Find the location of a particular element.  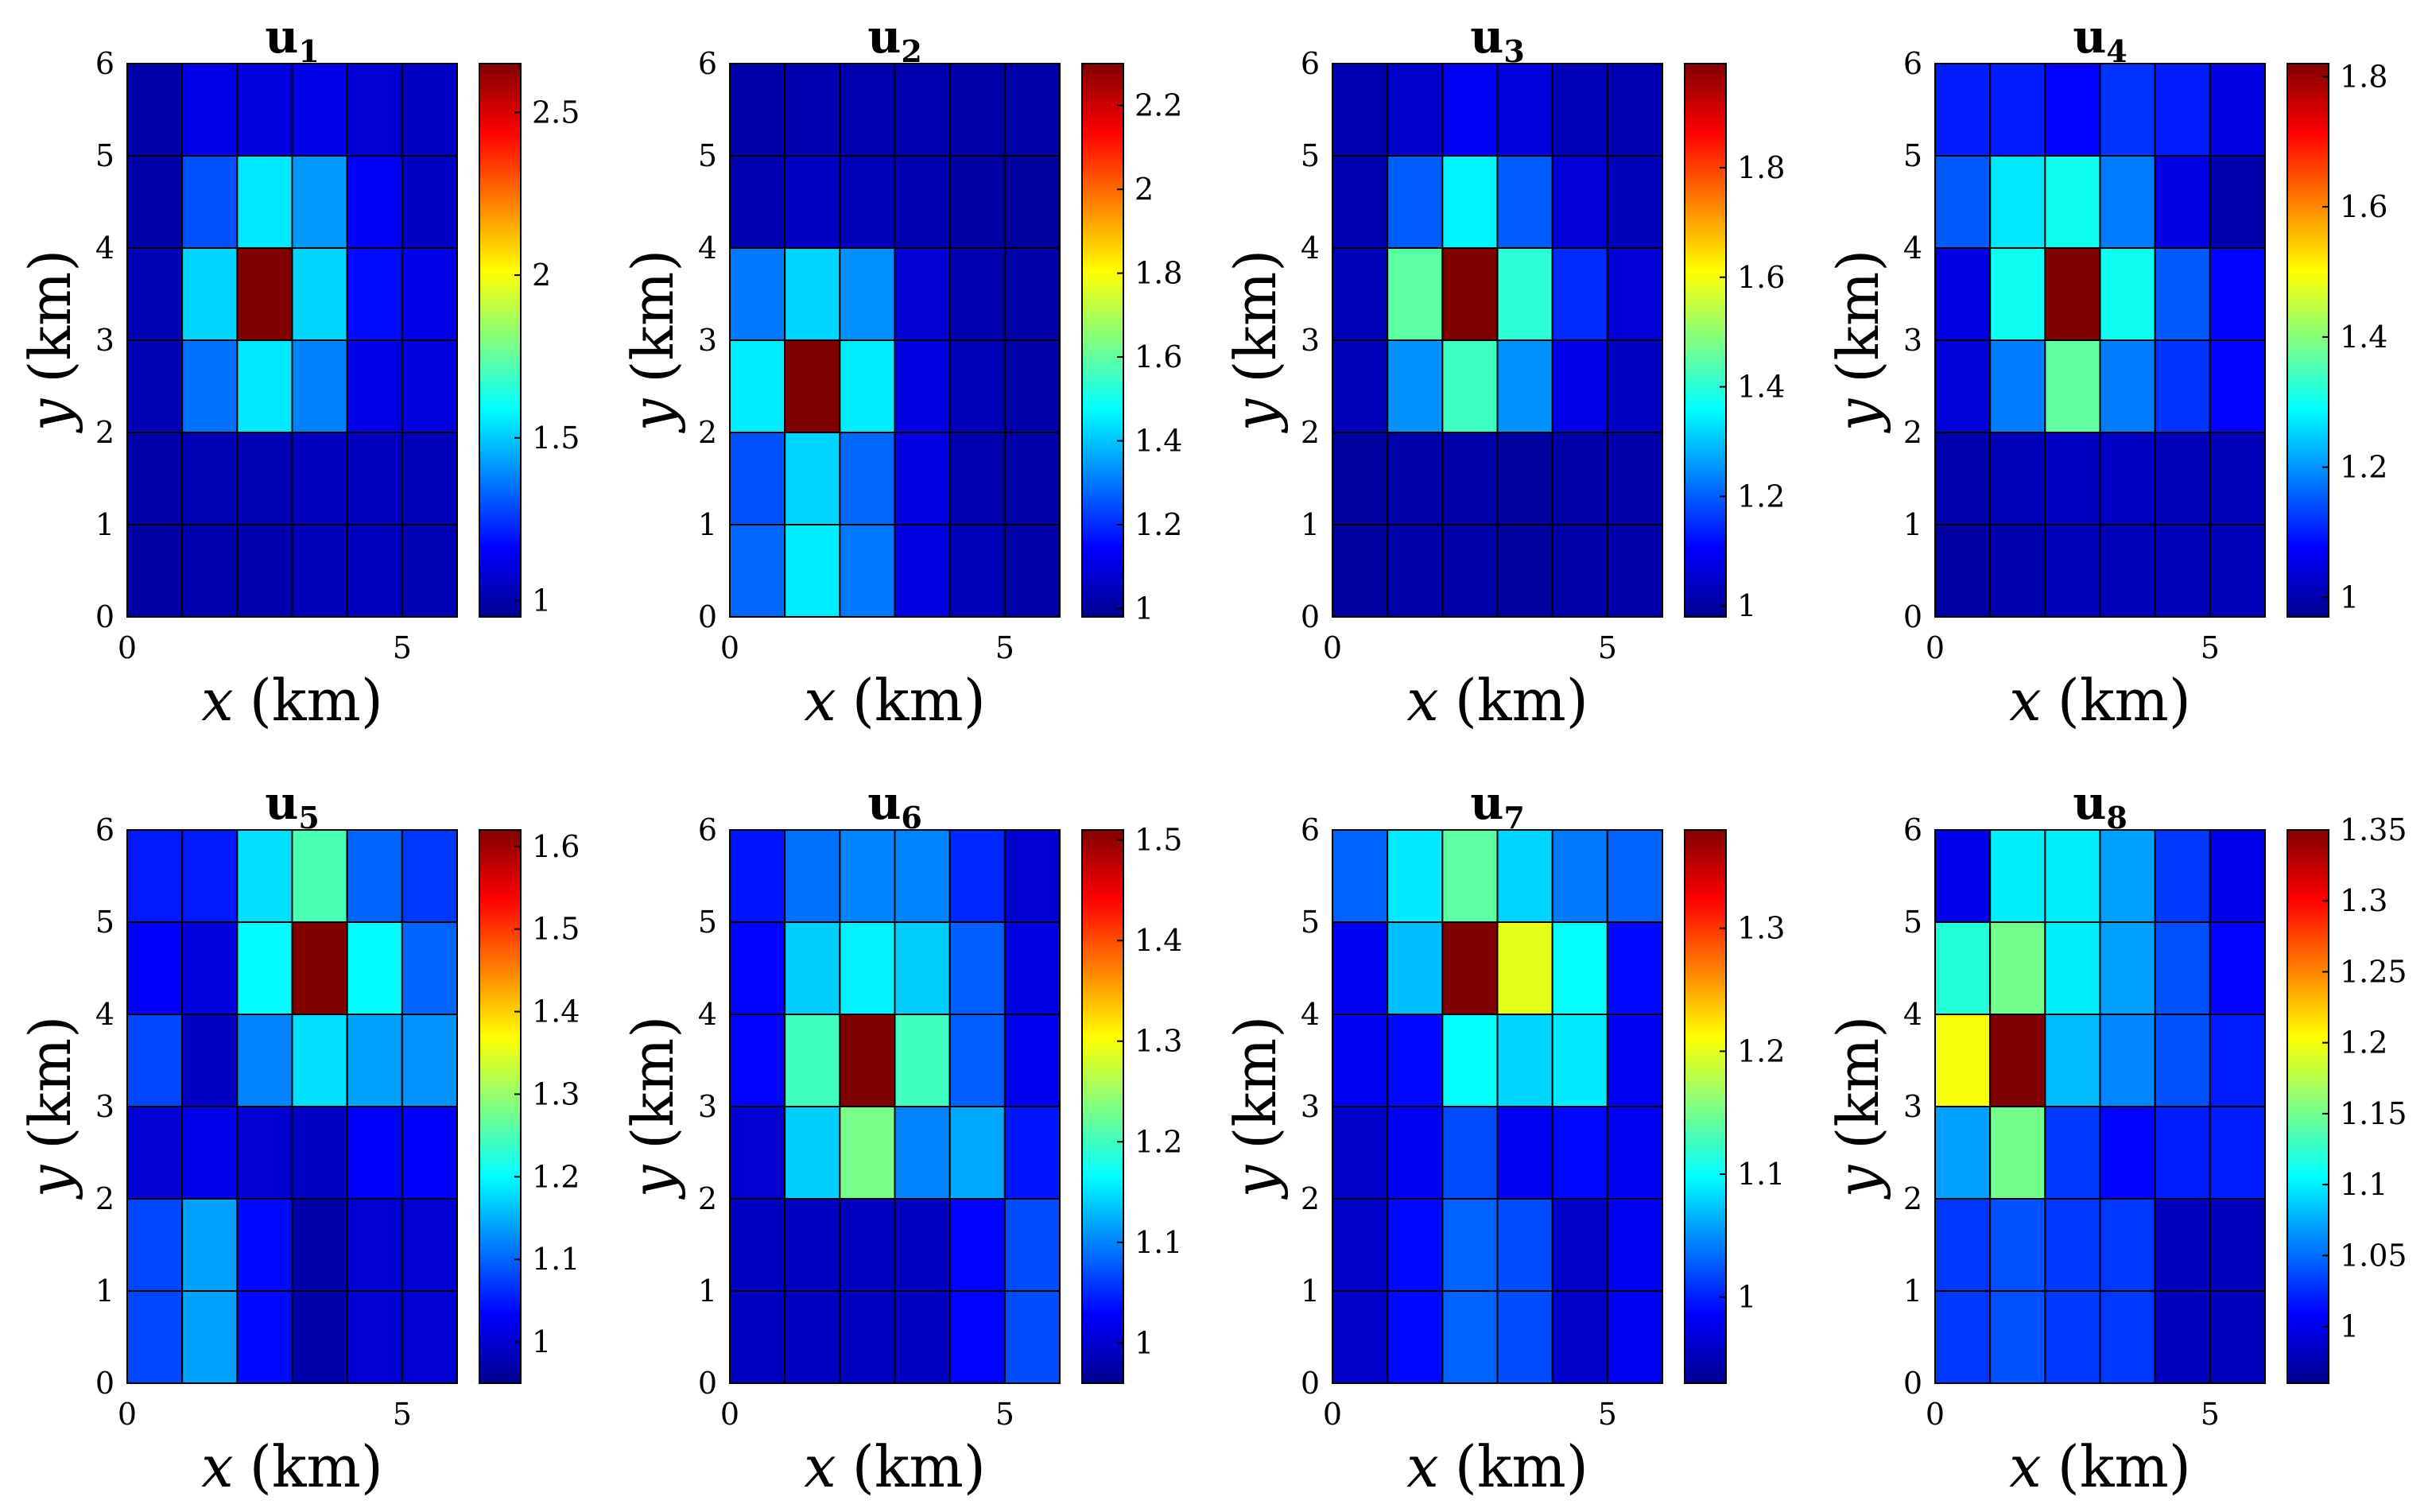

panel-title-subscript: 1 is located at coordinates (308, 51).